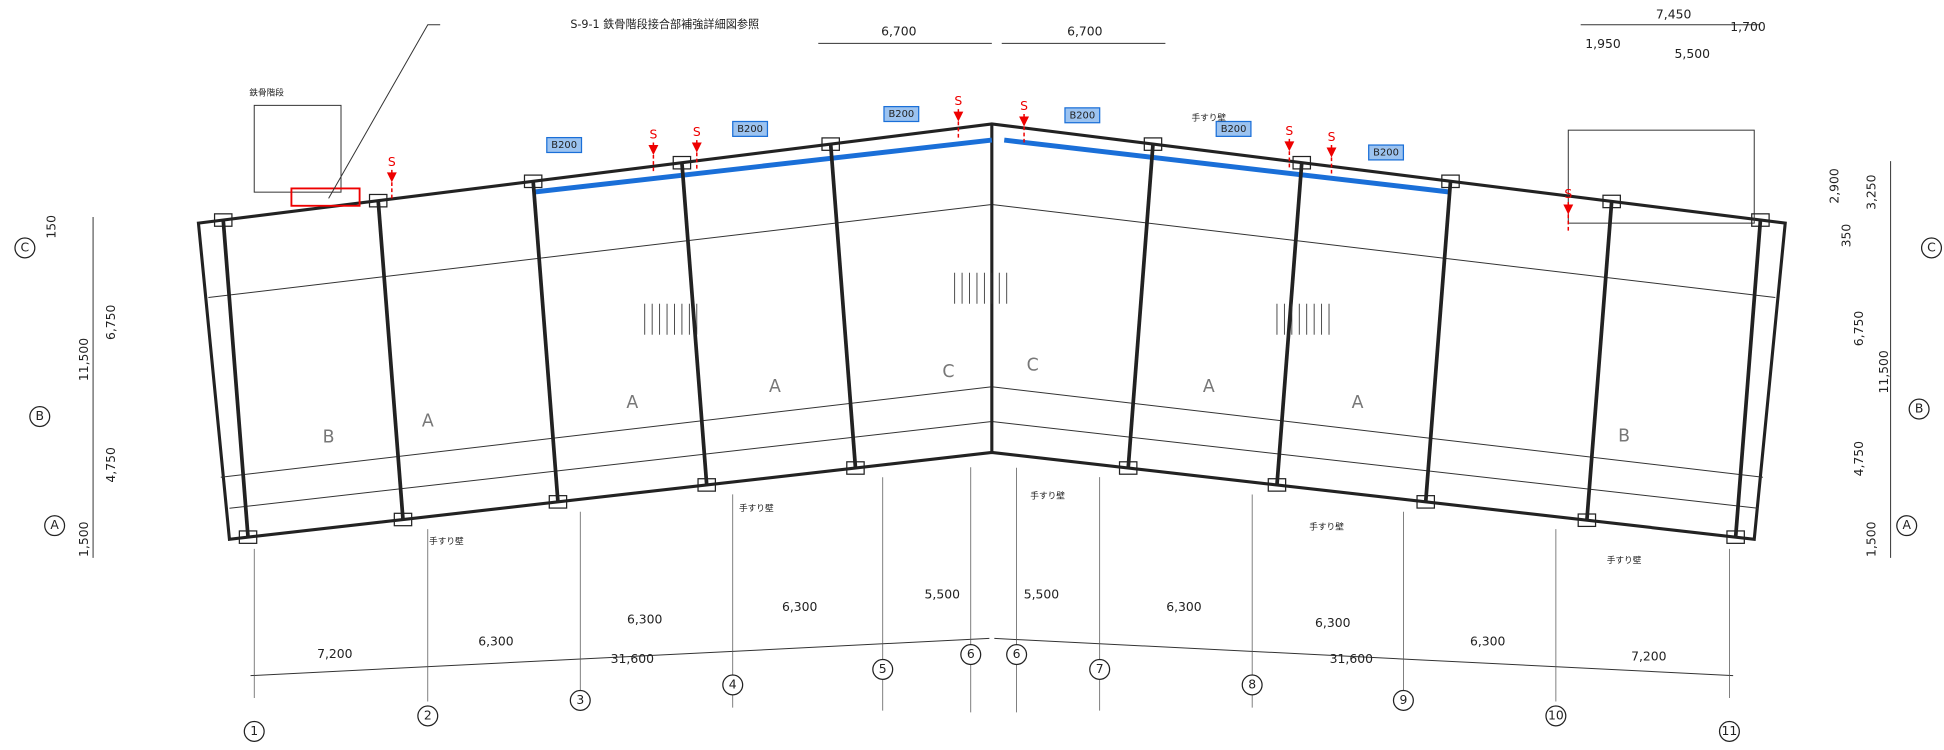 The height and width of the screenshot is (750, 1944). I want to click on dim-line, so click(620, 657).